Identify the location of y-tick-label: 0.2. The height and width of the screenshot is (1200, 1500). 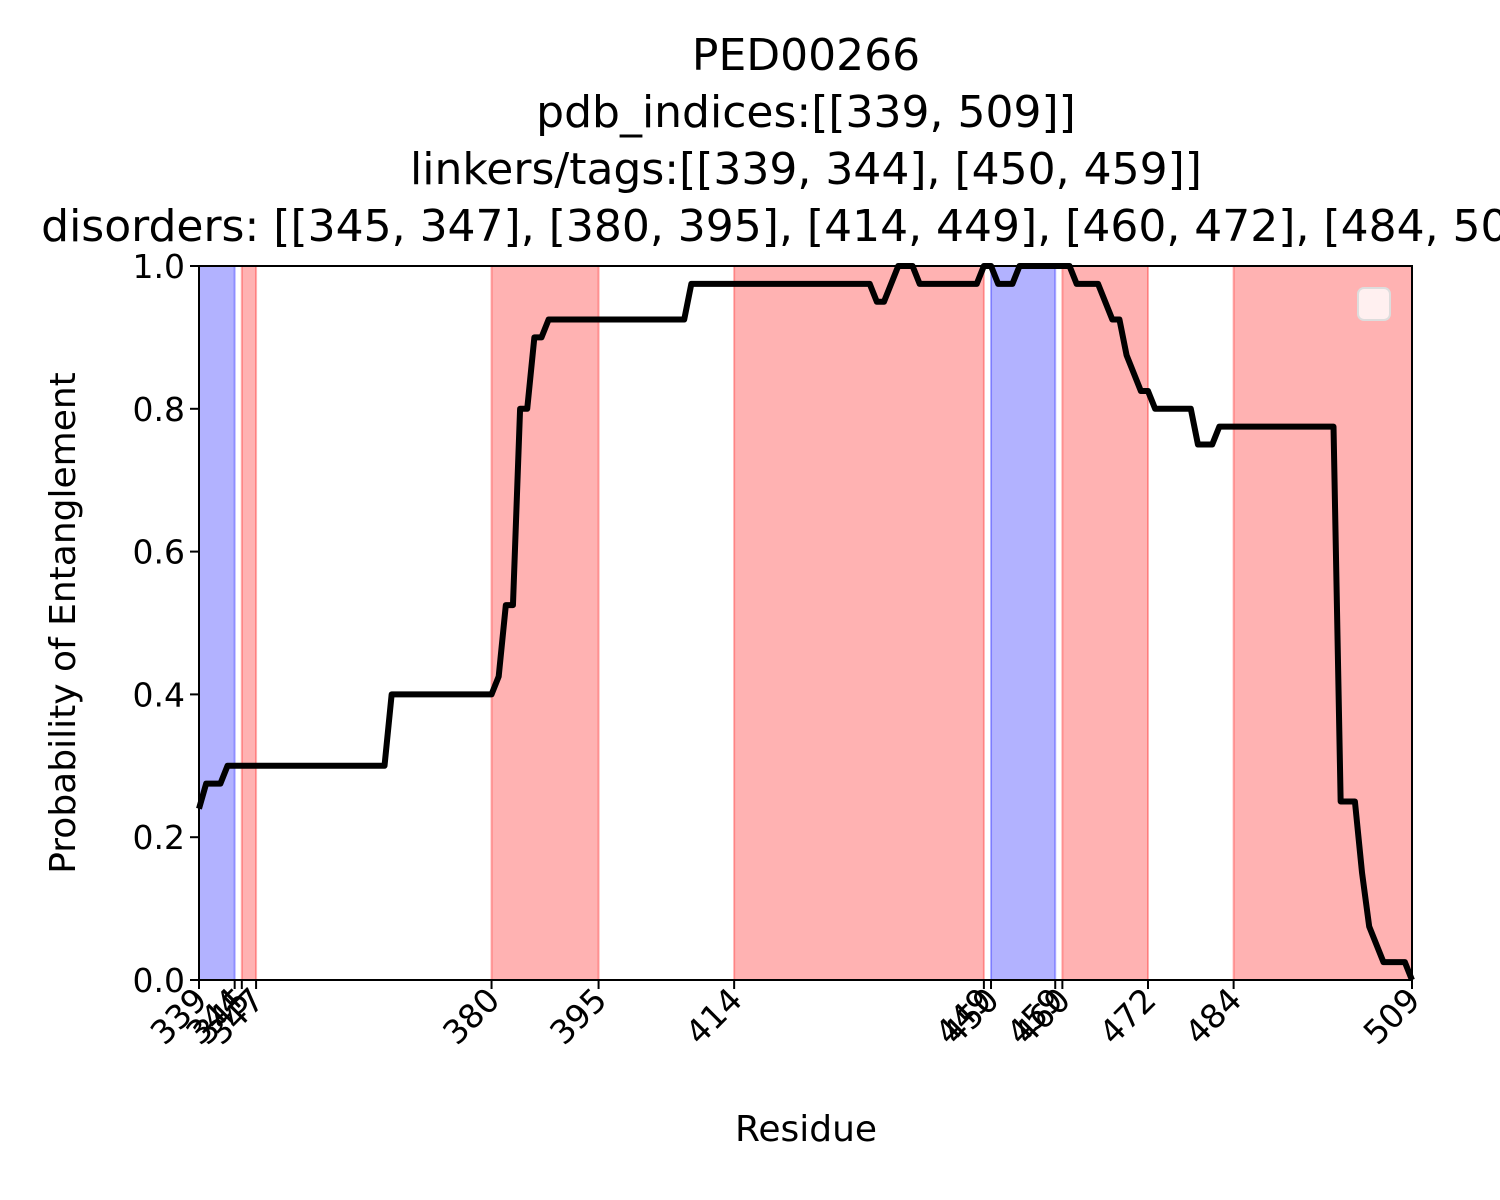
(159, 837).